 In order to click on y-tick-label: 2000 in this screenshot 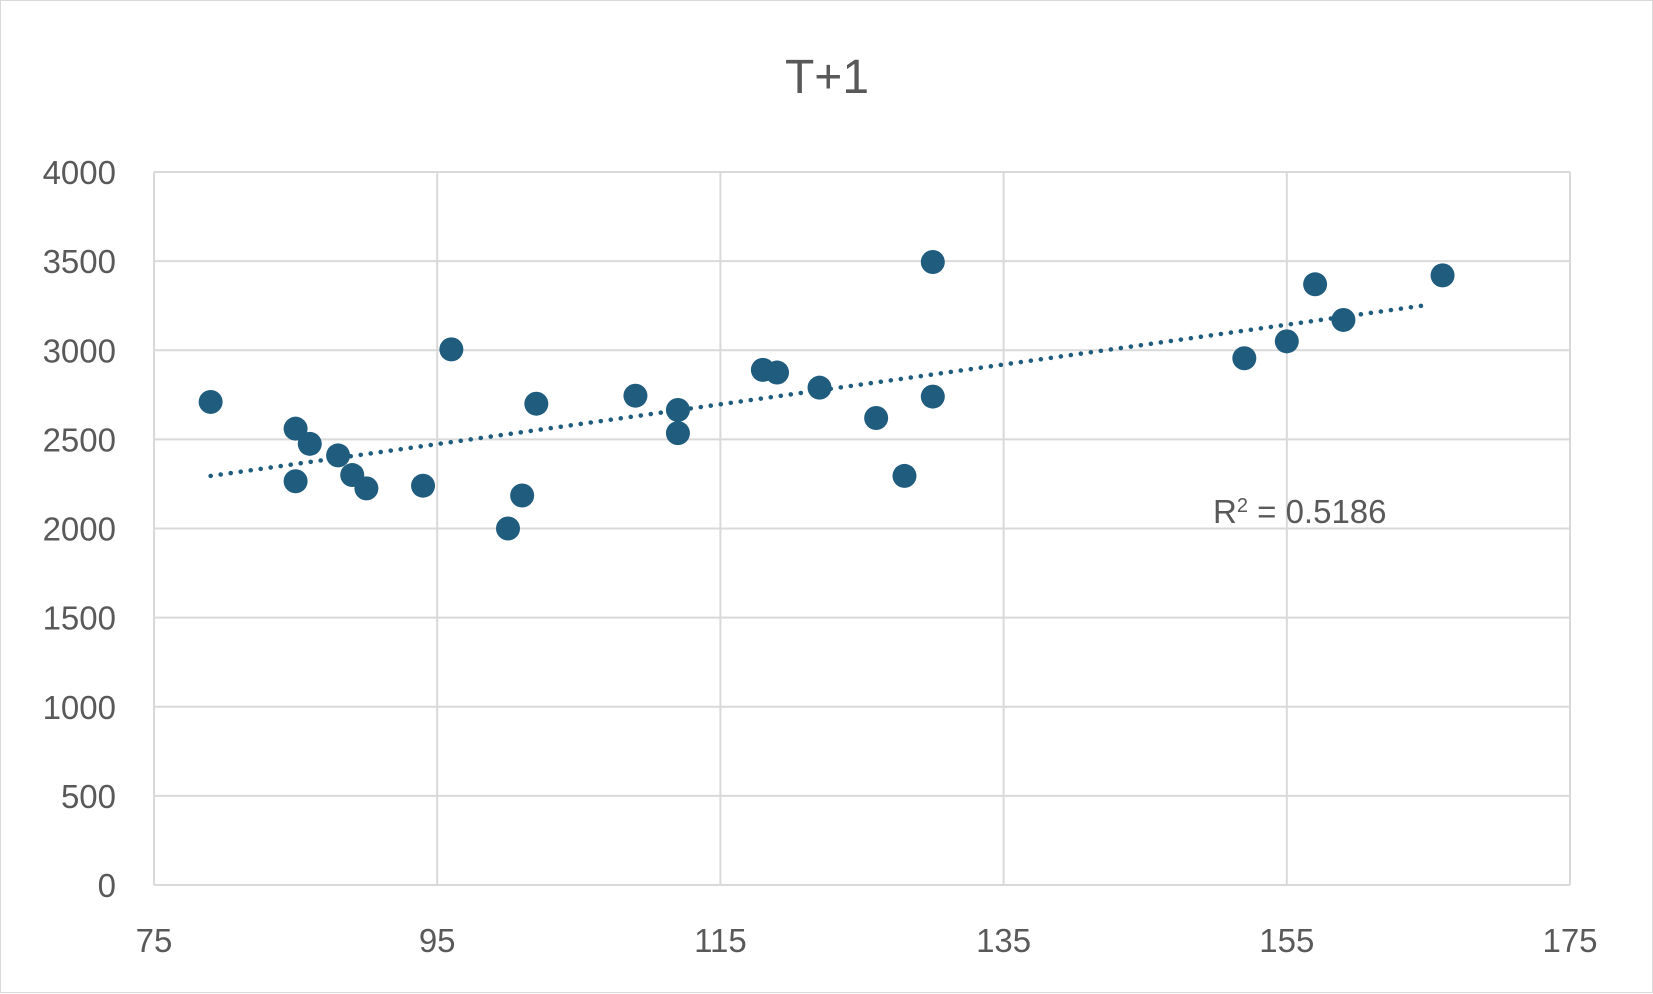, I will do `click(79, 529)`.